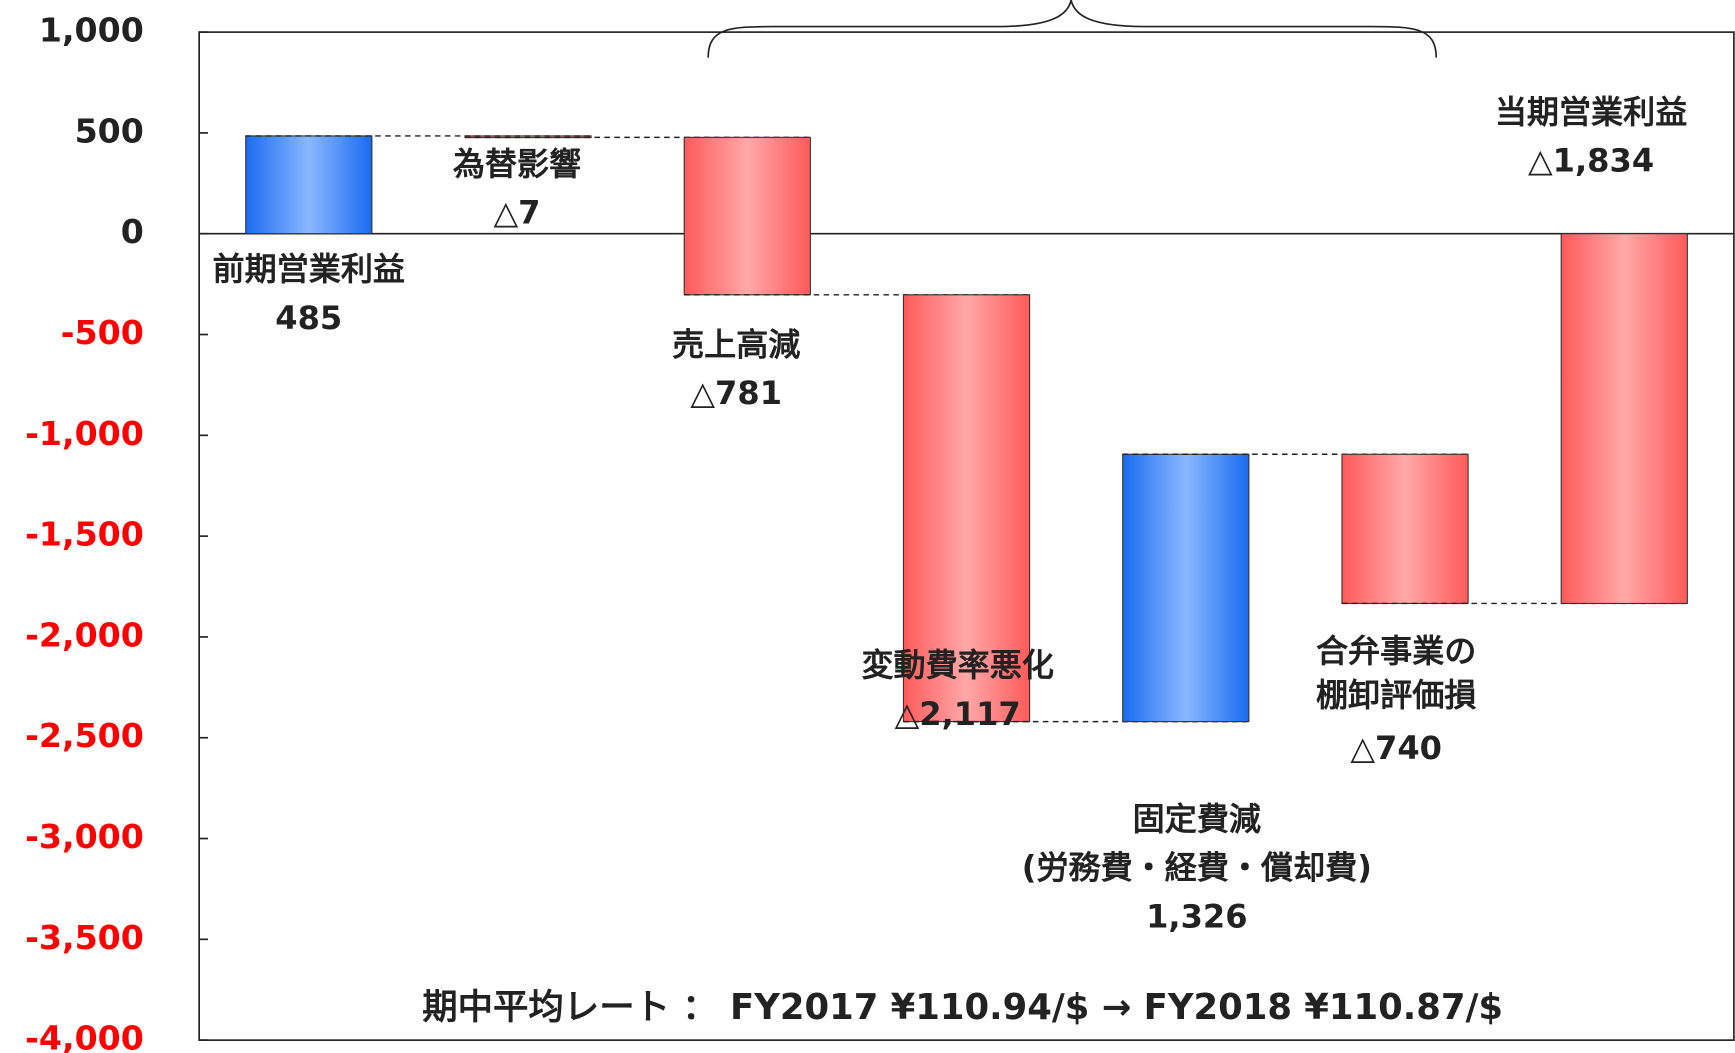 The image size is (1735, 1053). Describe the element at coordinates (84, 433) in the screenshot. I see `y-tick-label: -1,000` at that location.